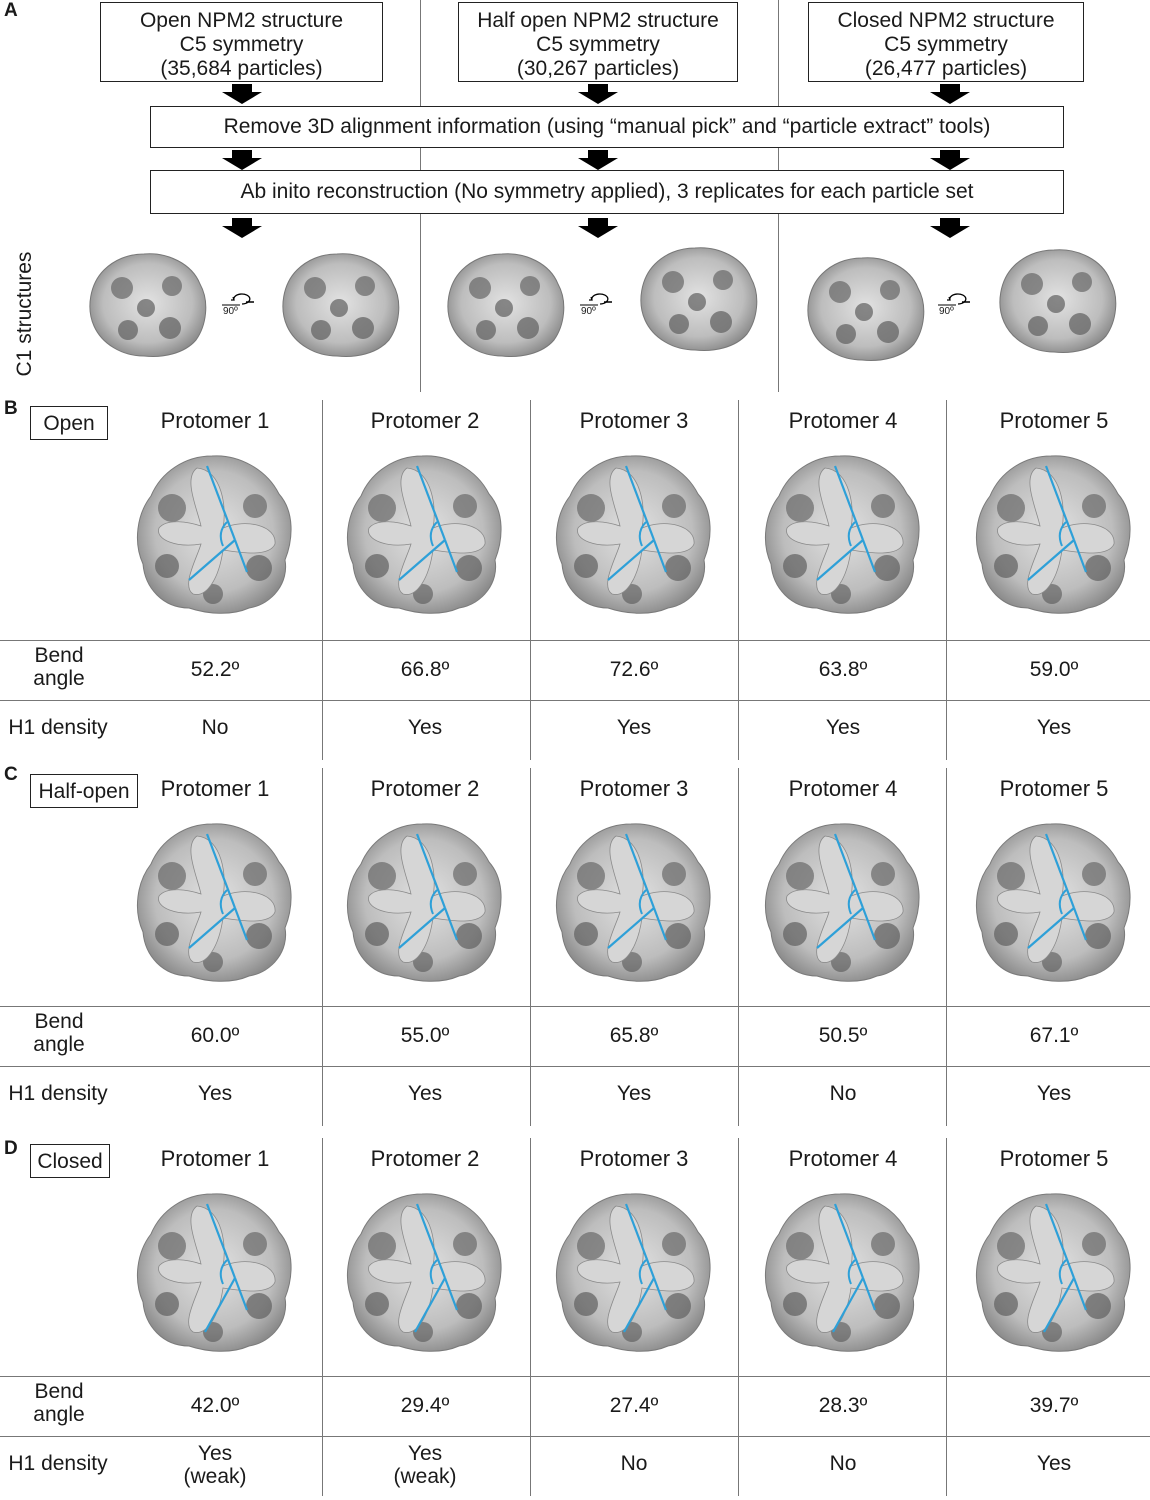 The width and height of the screenshot is (1150, 1500). I want to click on box-line: C5 symmetry, so click(241, 44).